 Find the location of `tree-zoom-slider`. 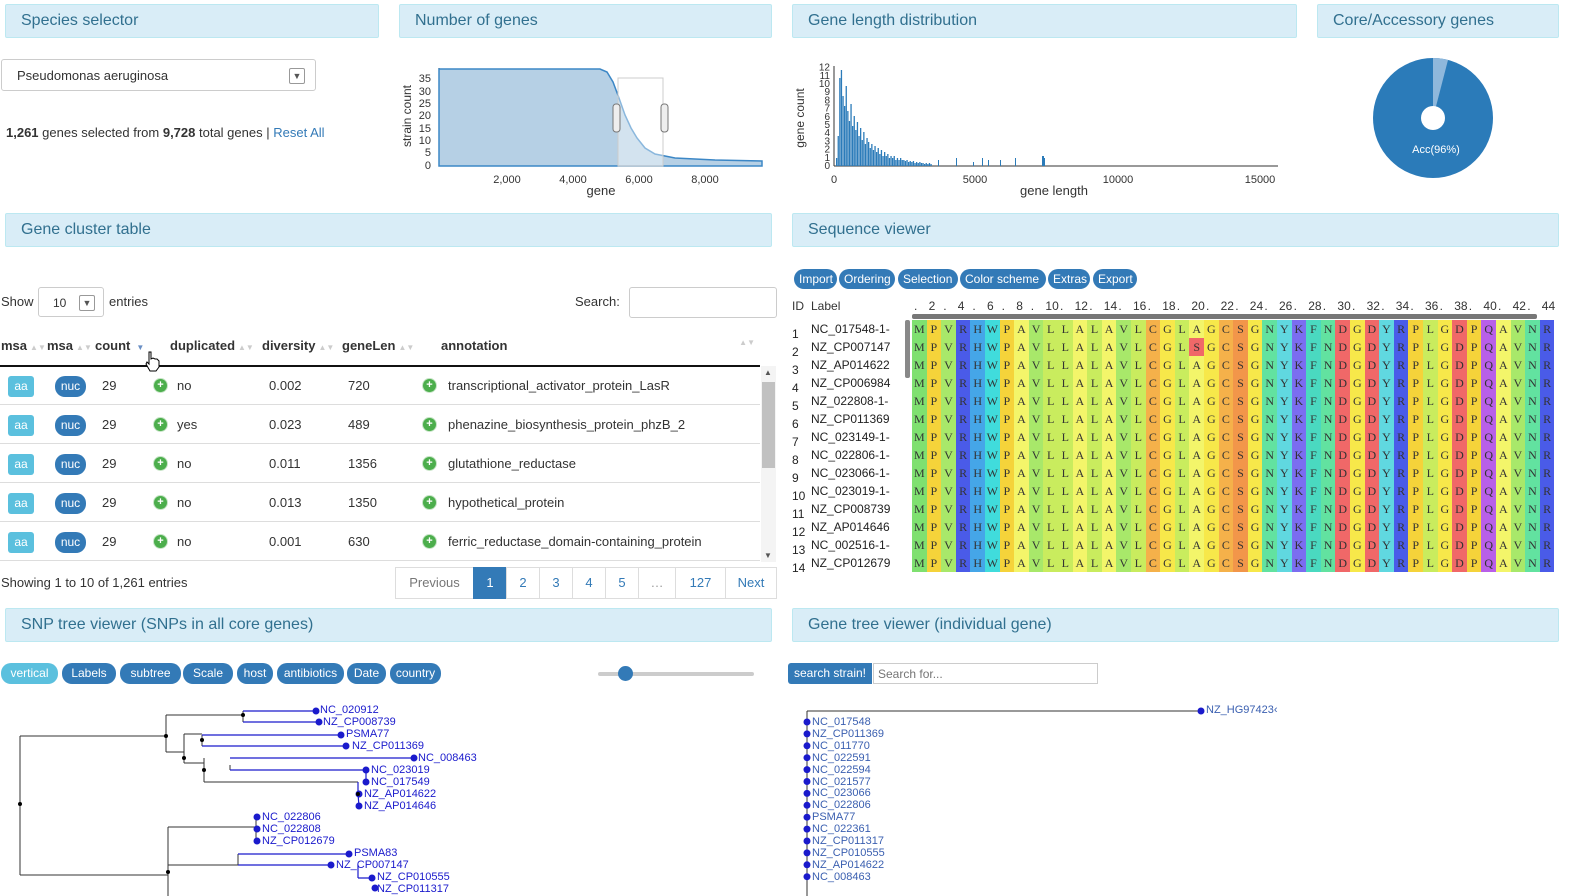

tree-zoom-slider is located at coordinates (676, 673).